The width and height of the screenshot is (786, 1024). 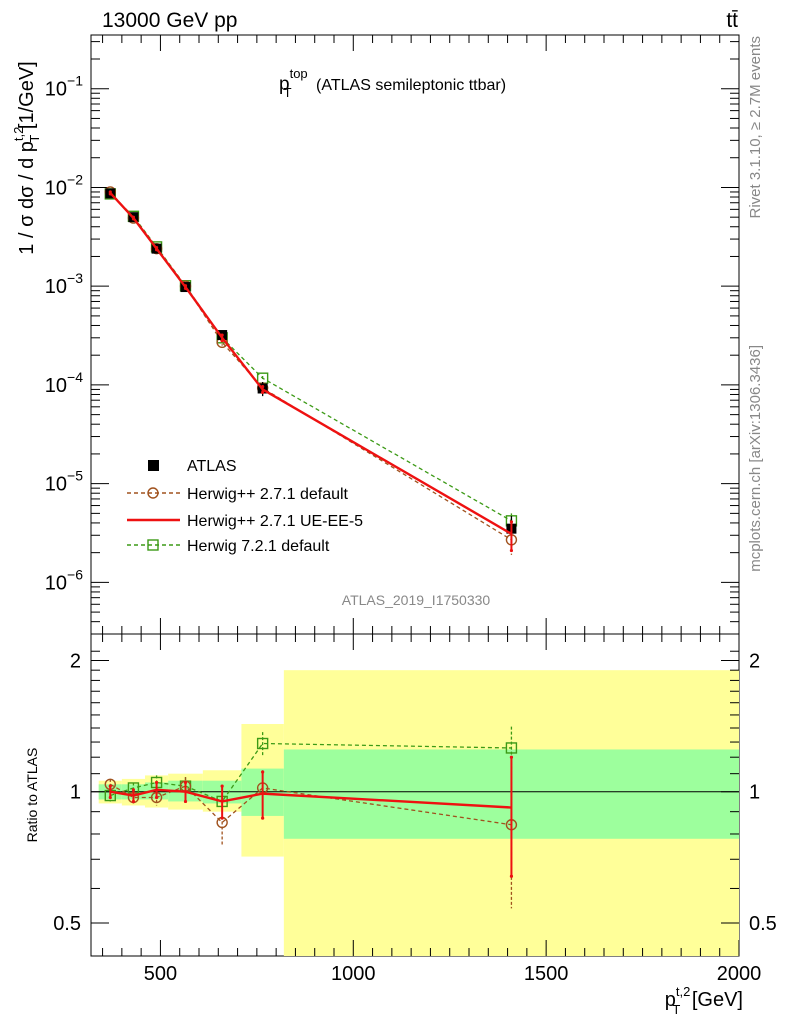 I want to click on legend-marker-herwig721-default, so click(x=153, y=545).